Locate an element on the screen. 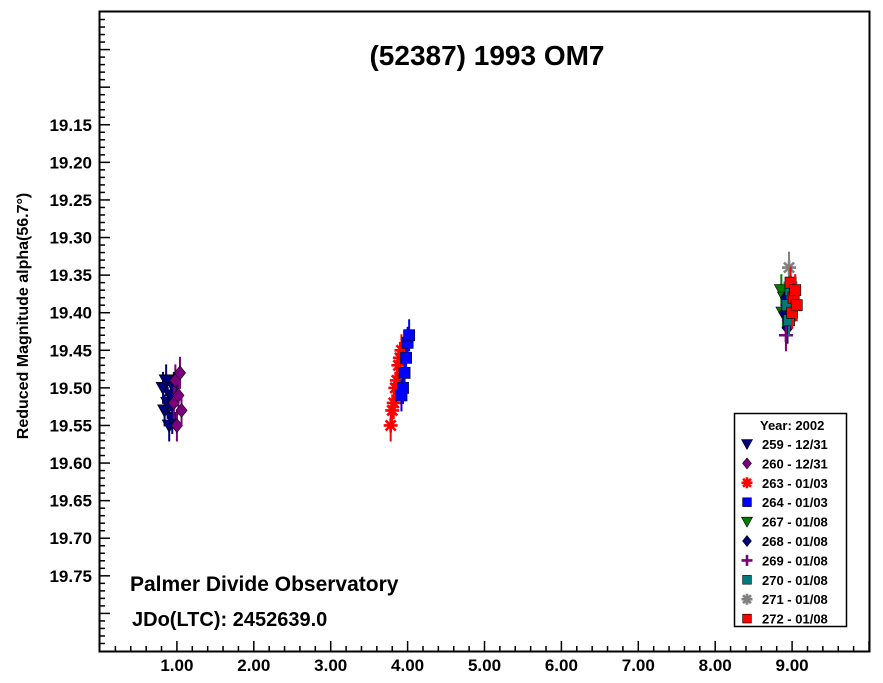 This screenshot has width=883, height=683. x-tick-label: 8.00 is located at coordinates (715, 665).